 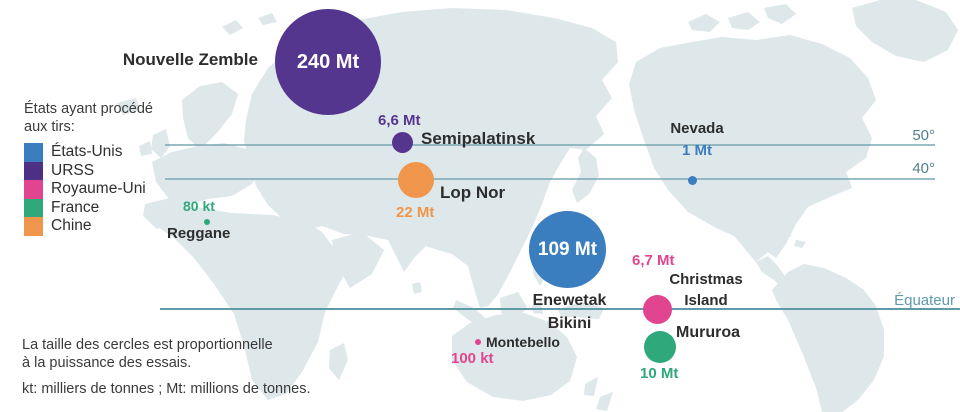 I want to click on landmass-north-america, so click(x=752, y=148).